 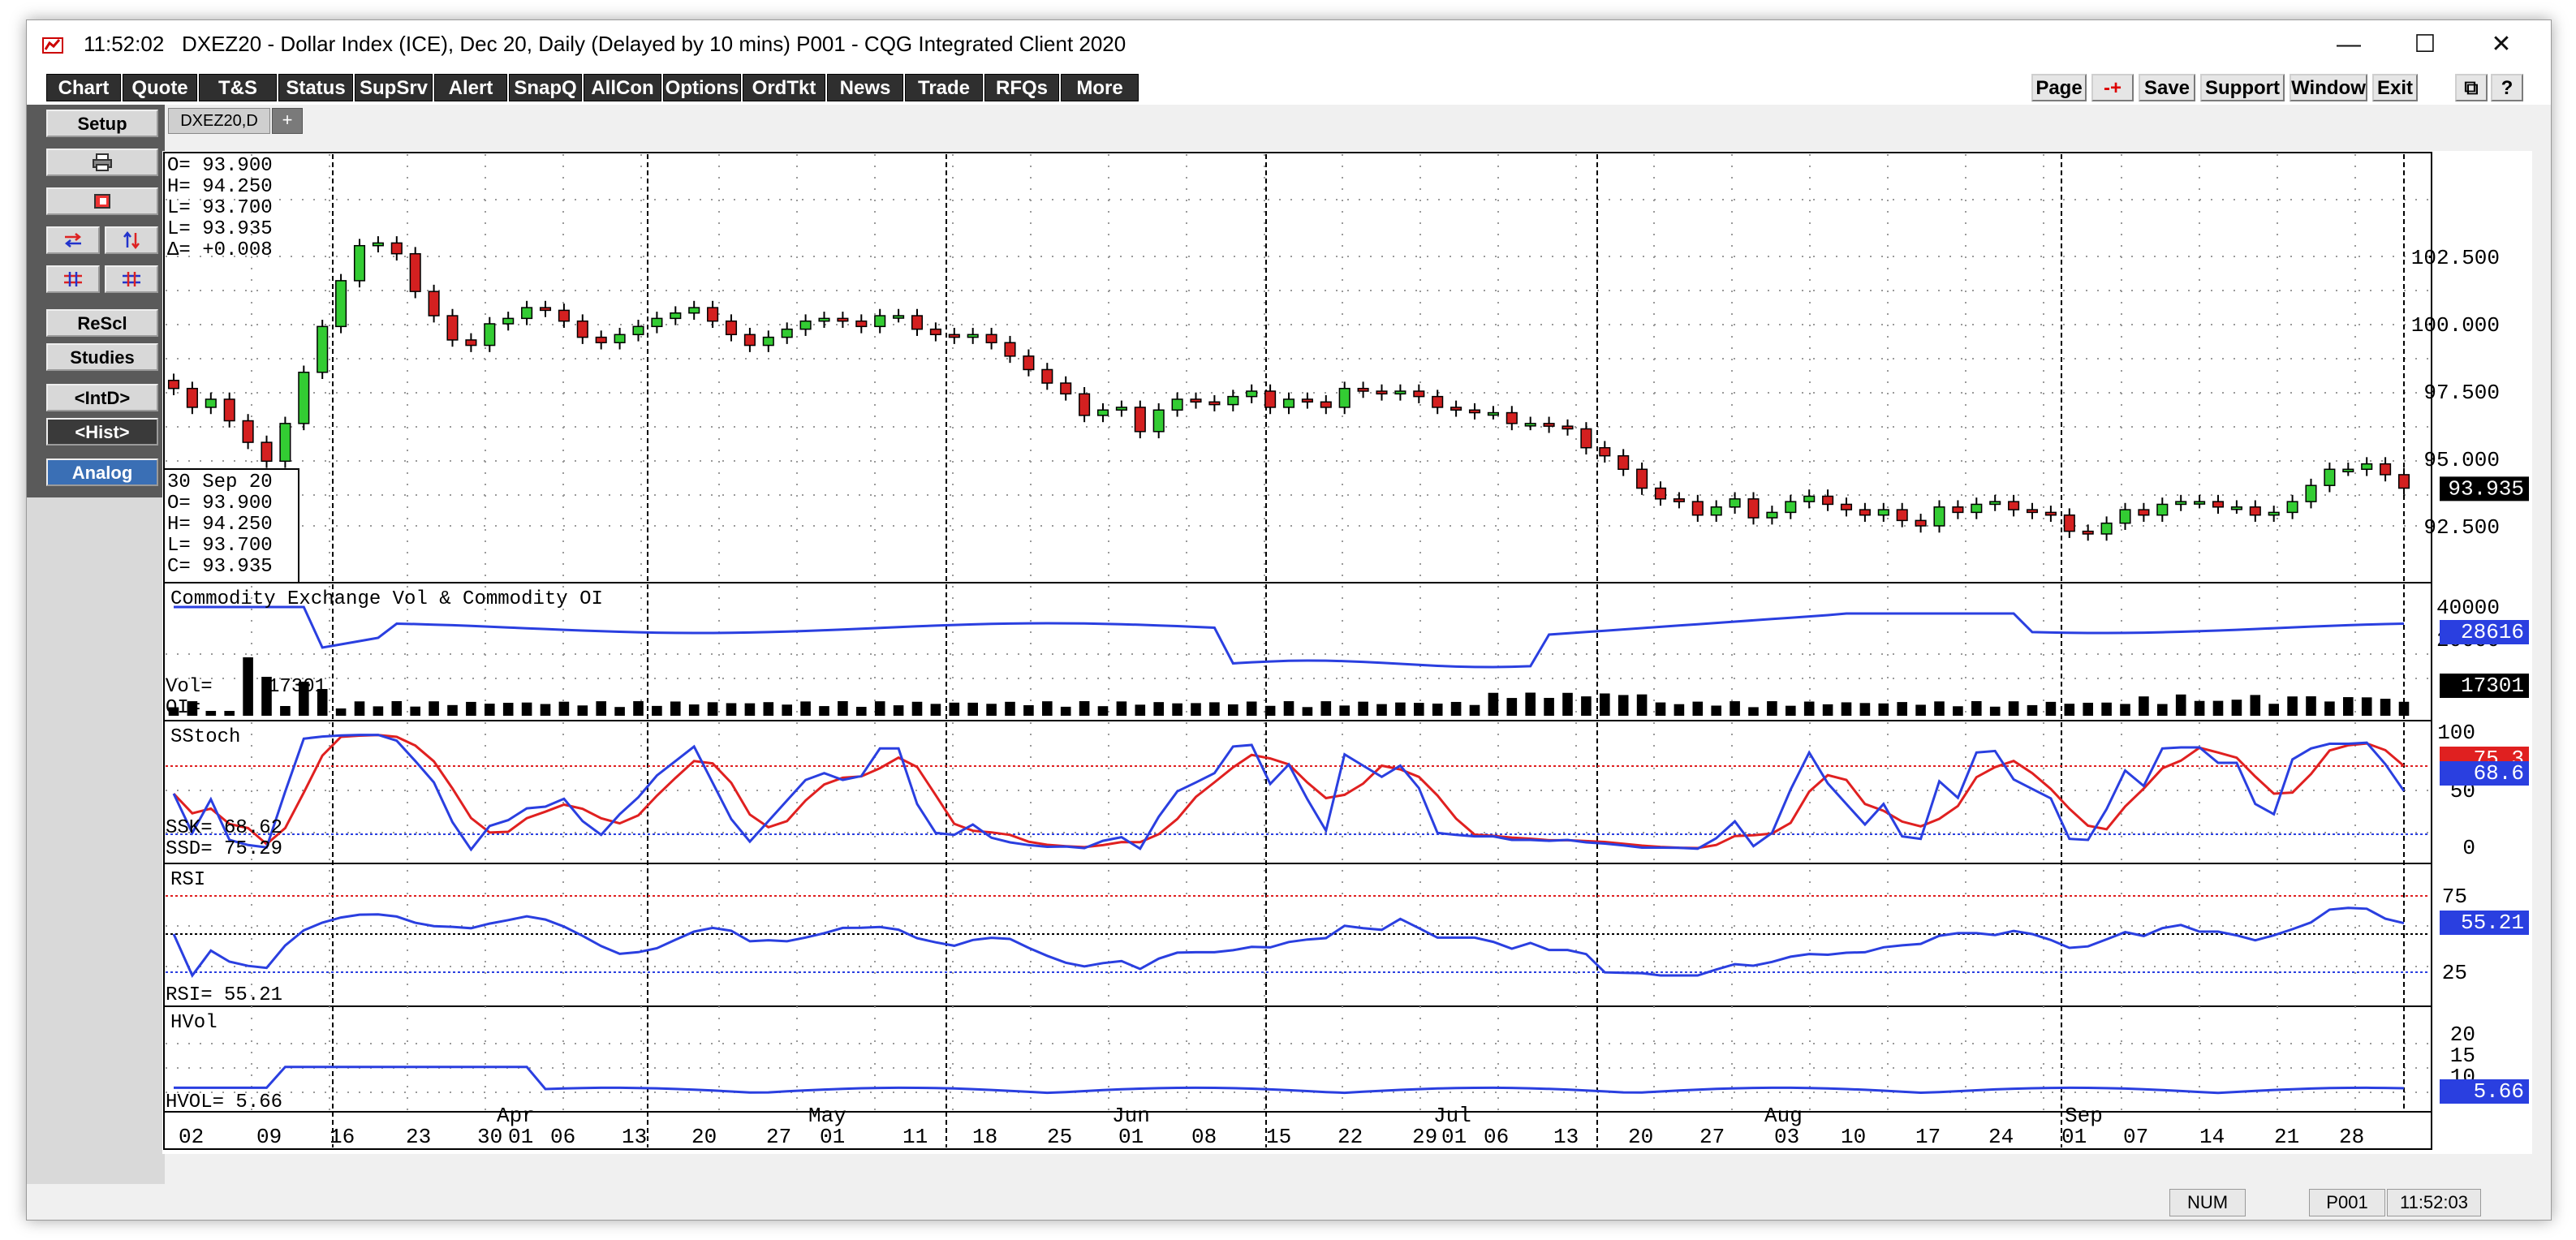 I want to click on print-button, so click(x=102, y=162).